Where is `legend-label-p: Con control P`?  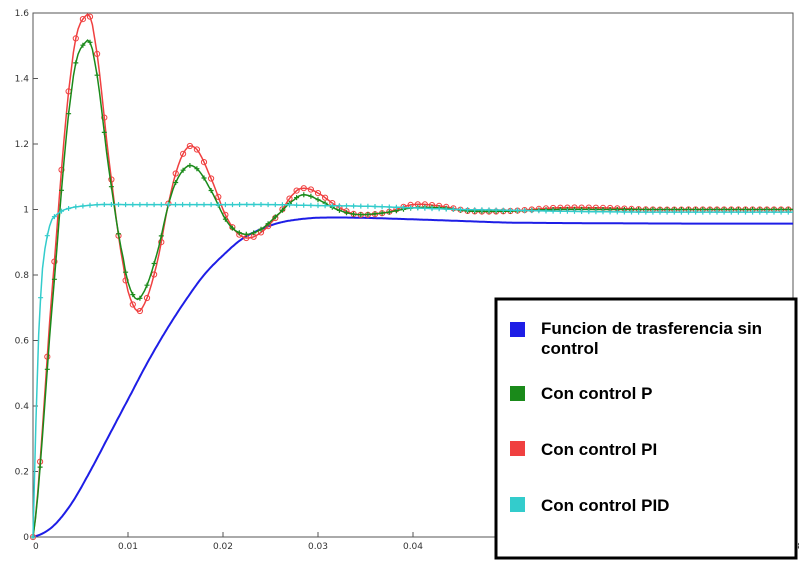 legend-label-p: Con control P is located at coordinates (596, 393).